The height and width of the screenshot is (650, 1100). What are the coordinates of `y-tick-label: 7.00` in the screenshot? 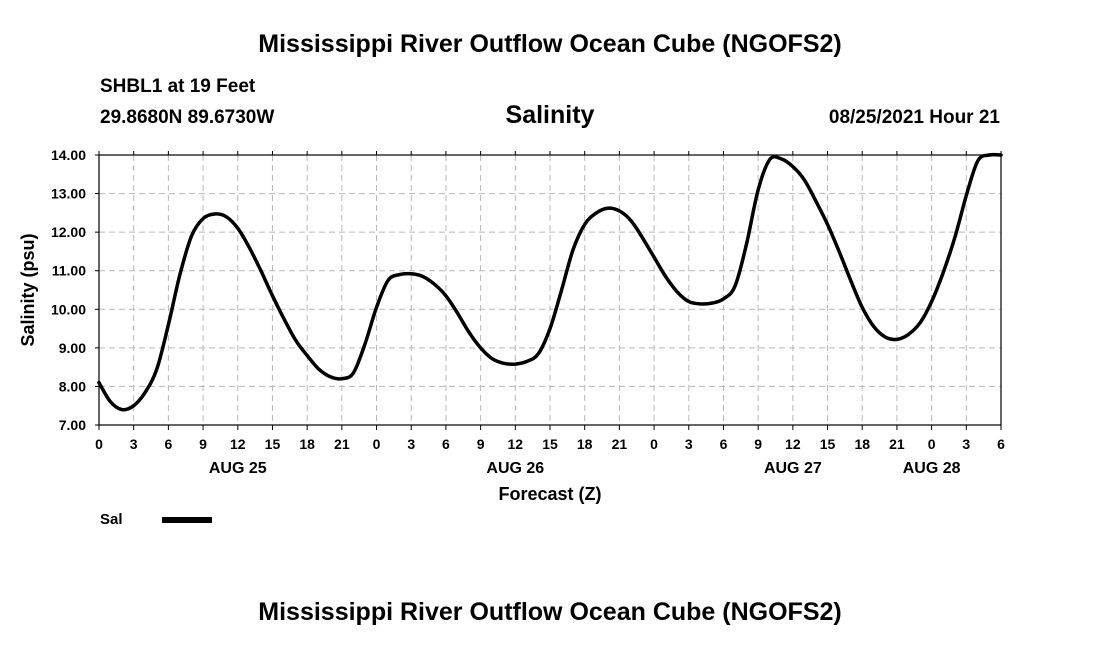 It's located at (72, 425).